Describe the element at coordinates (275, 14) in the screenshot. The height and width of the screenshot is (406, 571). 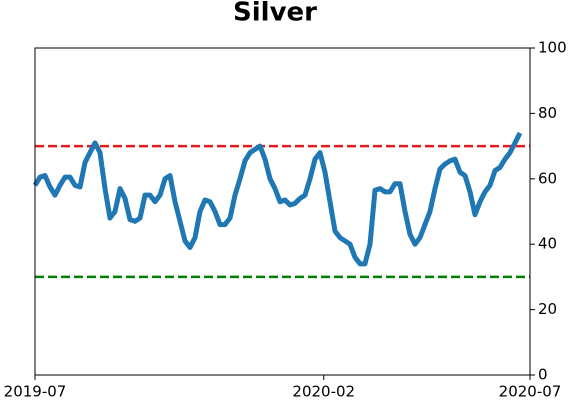
I see `chart-title: Silver` at that location.